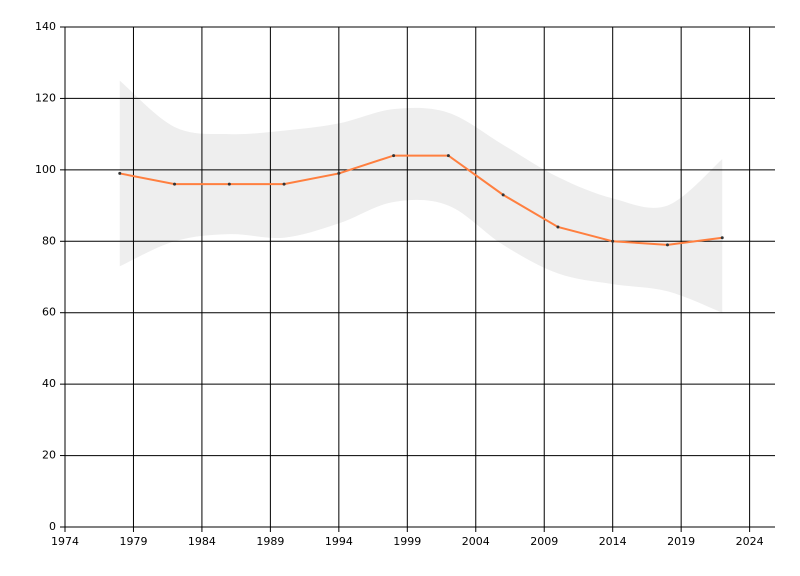 The height and width of the screenshot is (576, 800). Describe the element at coordinates (613, 541) in the screenshot. I see `x-tick-label: 2014` at that location.